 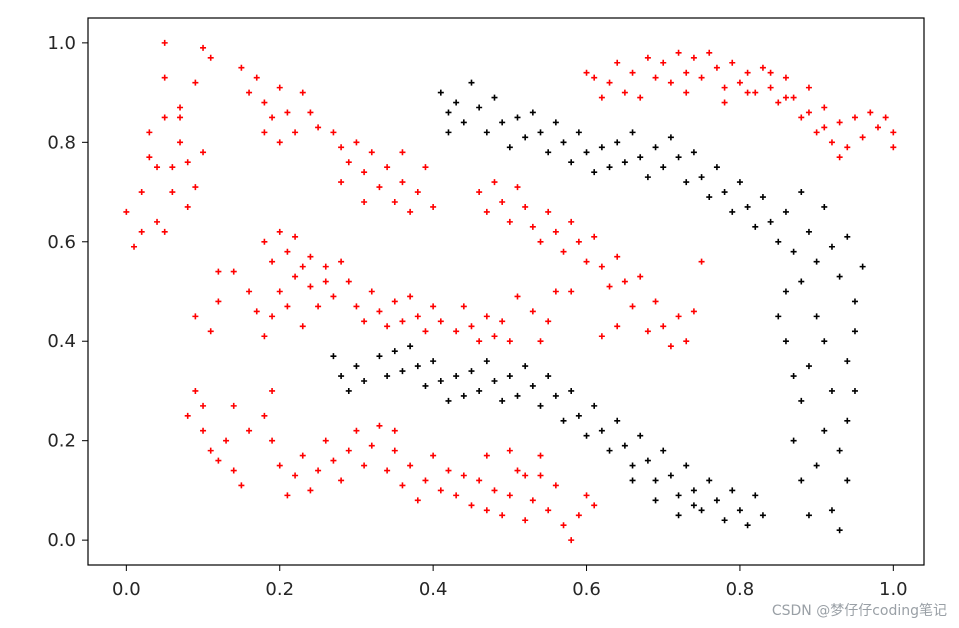 What do you see at coordinates (433, 589) in the screenshot?
I see `x-tick-label: 0.4` at bounding box center [433, 589].